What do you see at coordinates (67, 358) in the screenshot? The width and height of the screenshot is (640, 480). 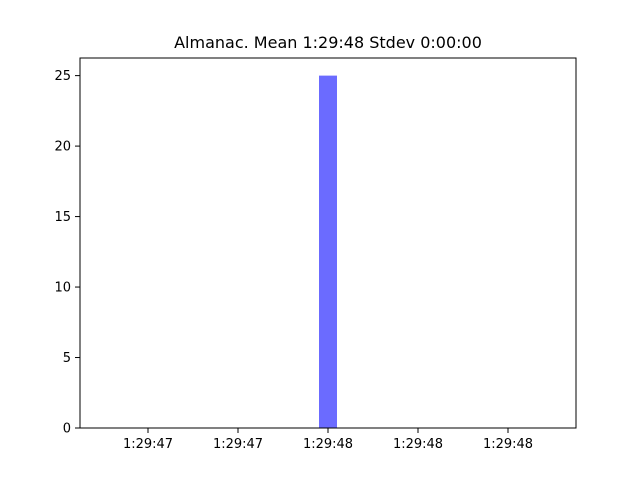 I see `y-tick-label: 5` at bounding box center [67, 358].